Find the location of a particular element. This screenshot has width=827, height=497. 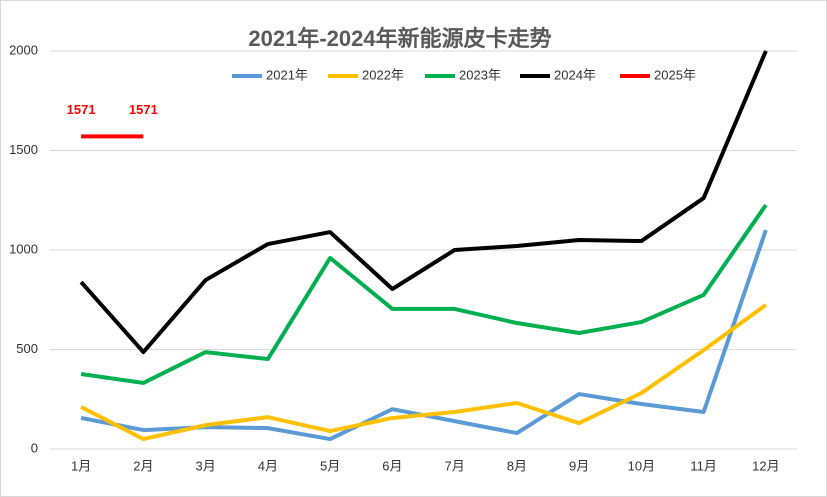

y-tick-label: 1500 is located at coordinates (23, 149).